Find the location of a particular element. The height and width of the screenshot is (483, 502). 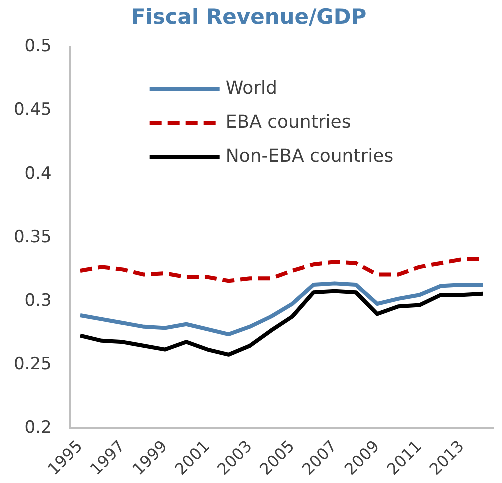

y-tick-label: 0.35 is located at coordinates (33, 237).